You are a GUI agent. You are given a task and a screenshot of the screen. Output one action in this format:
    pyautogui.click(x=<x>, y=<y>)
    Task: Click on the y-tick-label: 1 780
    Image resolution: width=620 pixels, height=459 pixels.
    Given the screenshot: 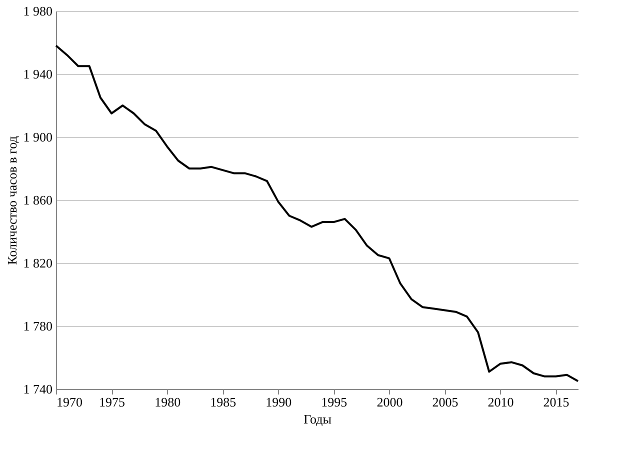 What is the action you would take?
    pyautogui.click(x=37, y=326)
    